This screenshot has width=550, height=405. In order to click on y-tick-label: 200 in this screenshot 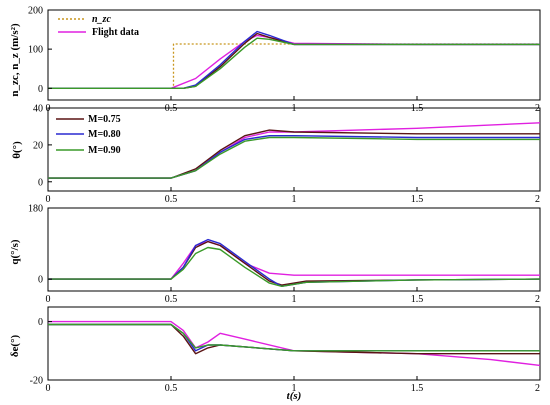, I will do `click(35, 11)`.